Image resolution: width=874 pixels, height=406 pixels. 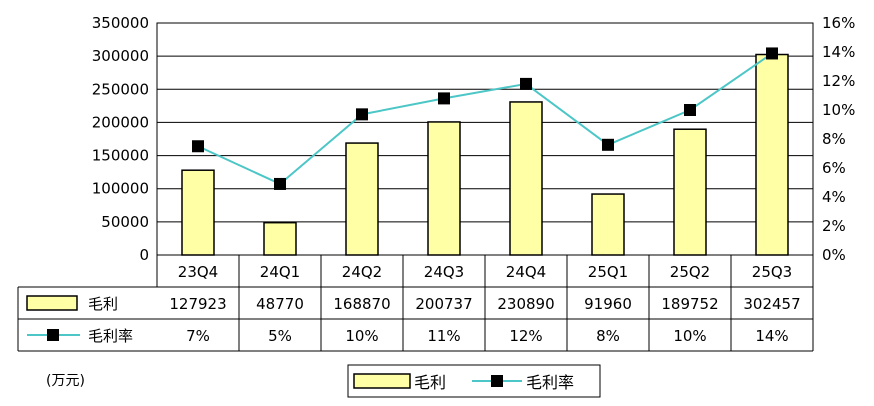 What do you see at coordinates (444, 272) in the screenshot?
I see `category-label: 24Q3` at bounding box center [444, 272].